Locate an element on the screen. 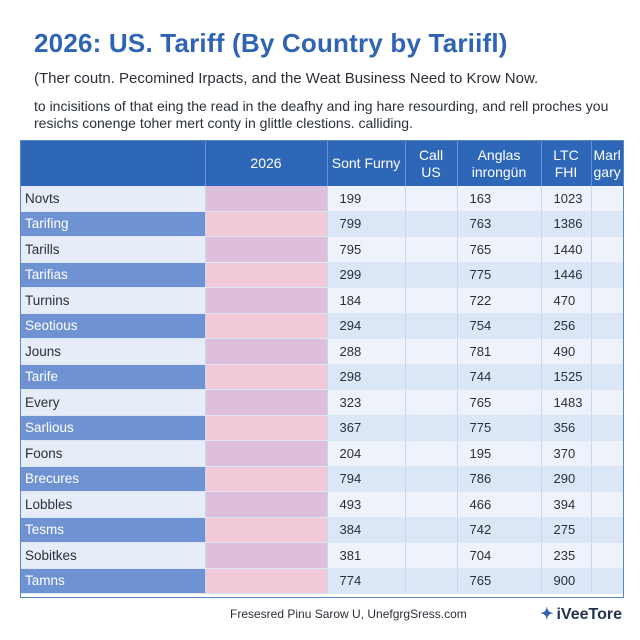 This screenshot has width=640, height=640. row-label: Tarifias is located at coordinates (113, 275).